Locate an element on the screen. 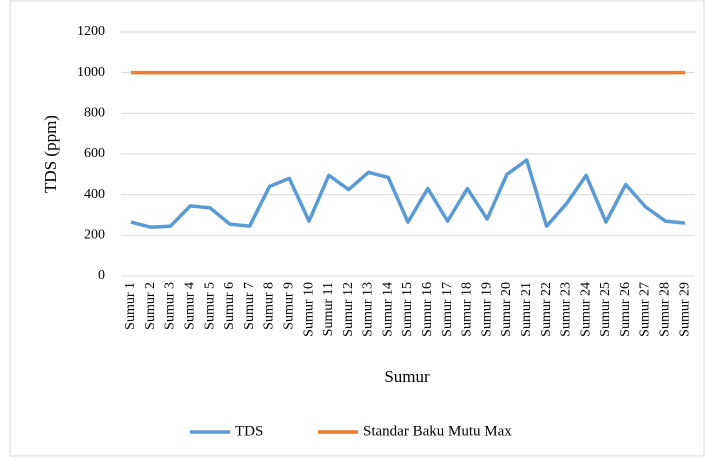 Image resolution: width=705 pixels, height=462 pixels. series-line is located at coordinates (408, 193).